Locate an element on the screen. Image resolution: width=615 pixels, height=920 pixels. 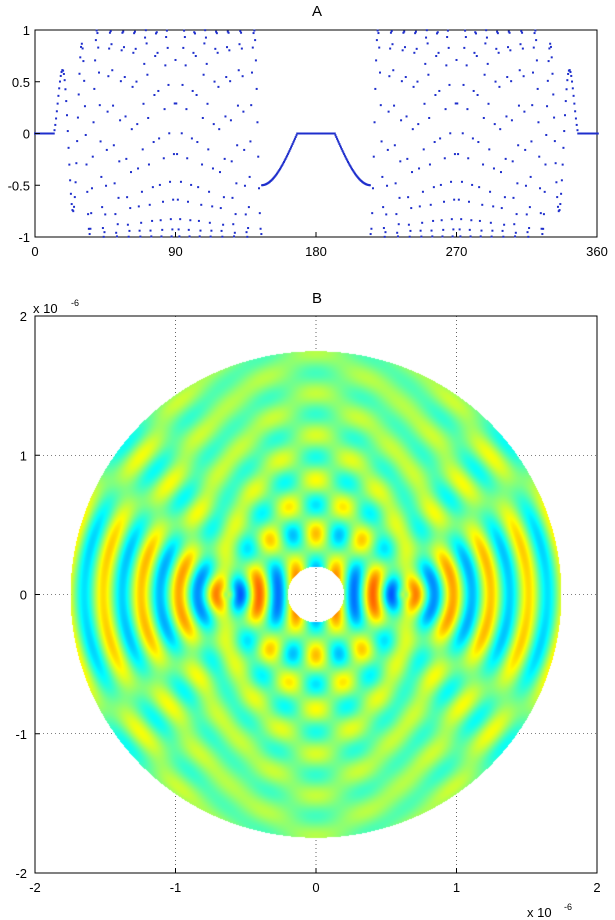
chart-b-y-exponent-value: -6 is located at coordinates (75, 303).